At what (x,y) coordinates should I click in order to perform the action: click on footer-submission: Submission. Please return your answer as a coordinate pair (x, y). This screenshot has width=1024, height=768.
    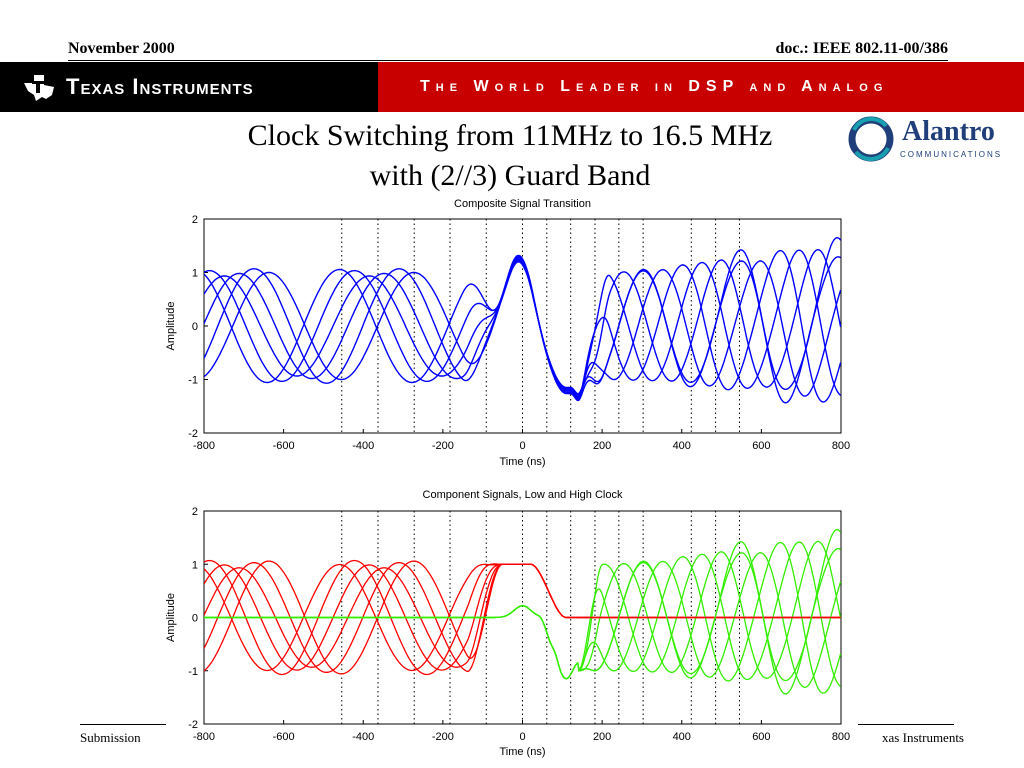
    Looking at the image, I should click on (110, 737).